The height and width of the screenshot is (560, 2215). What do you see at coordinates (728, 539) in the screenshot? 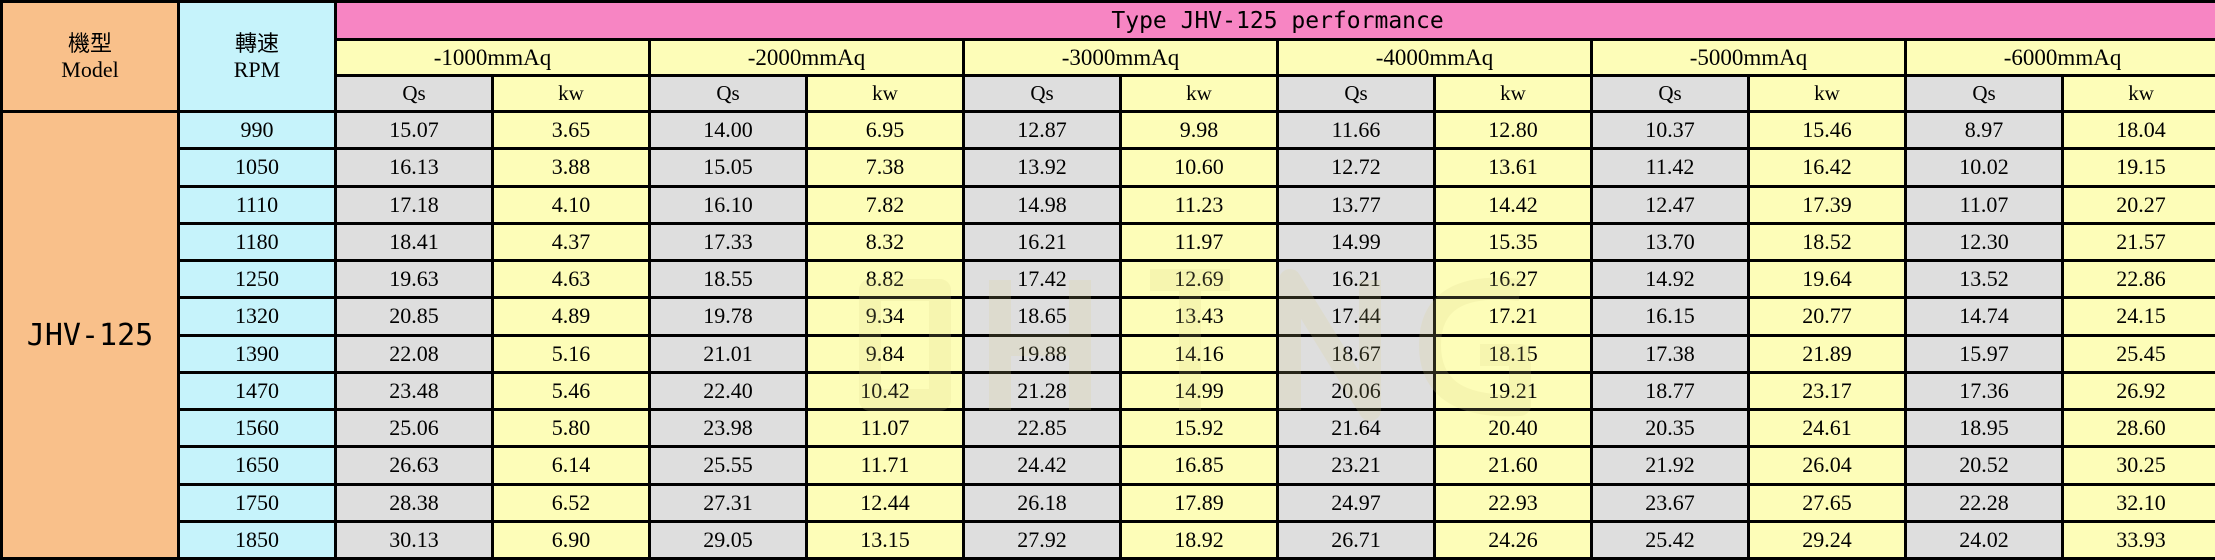
I see `qs-value-cell: 29.05` at bounding box center [728, 539].